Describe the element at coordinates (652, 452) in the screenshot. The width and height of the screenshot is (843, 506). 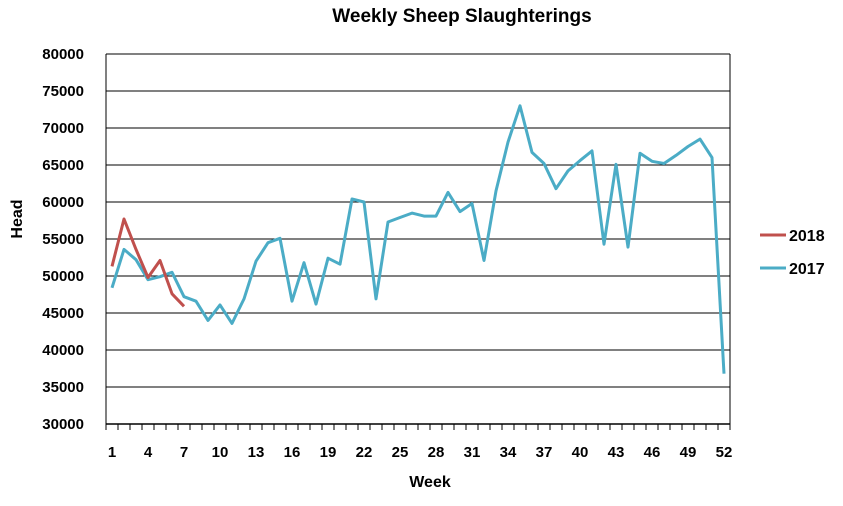
I see `x-tick-label: 46` at that location.